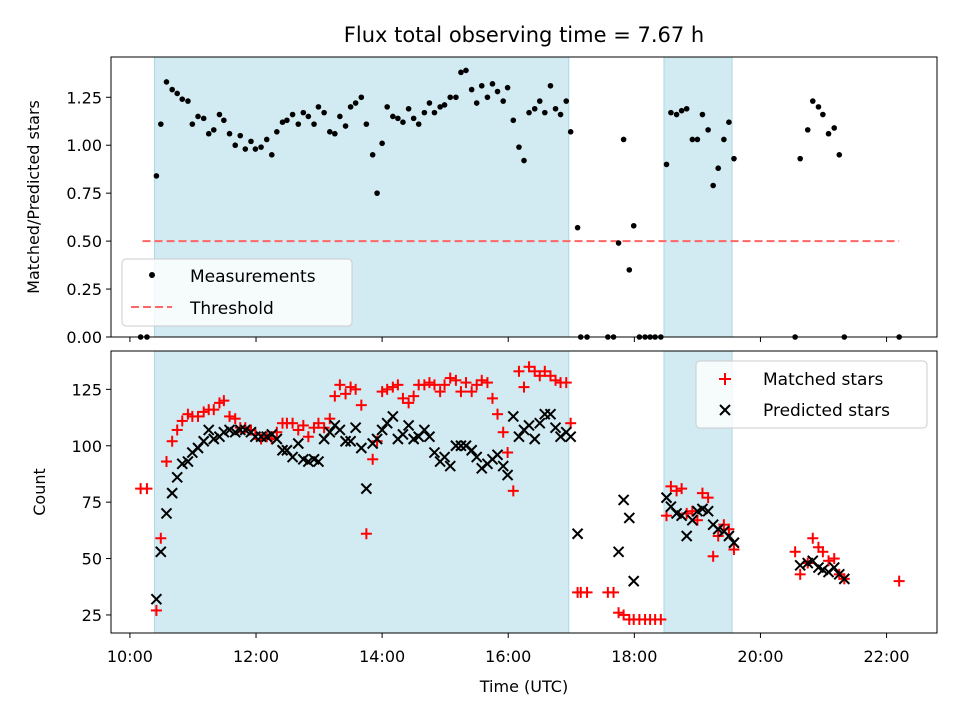  What do you see at coordinates (823, 380) in the screenshot?
I see `legend-matched-label: Matched stars` at bounding box center [823, 380].